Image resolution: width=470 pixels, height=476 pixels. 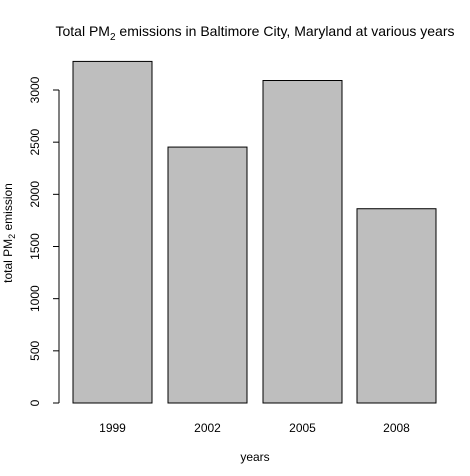 What do you see at coordinates (207, 428) in the screenshot?
I see `x-tick-label-2002: 2002` at bounding box center [207, 428].